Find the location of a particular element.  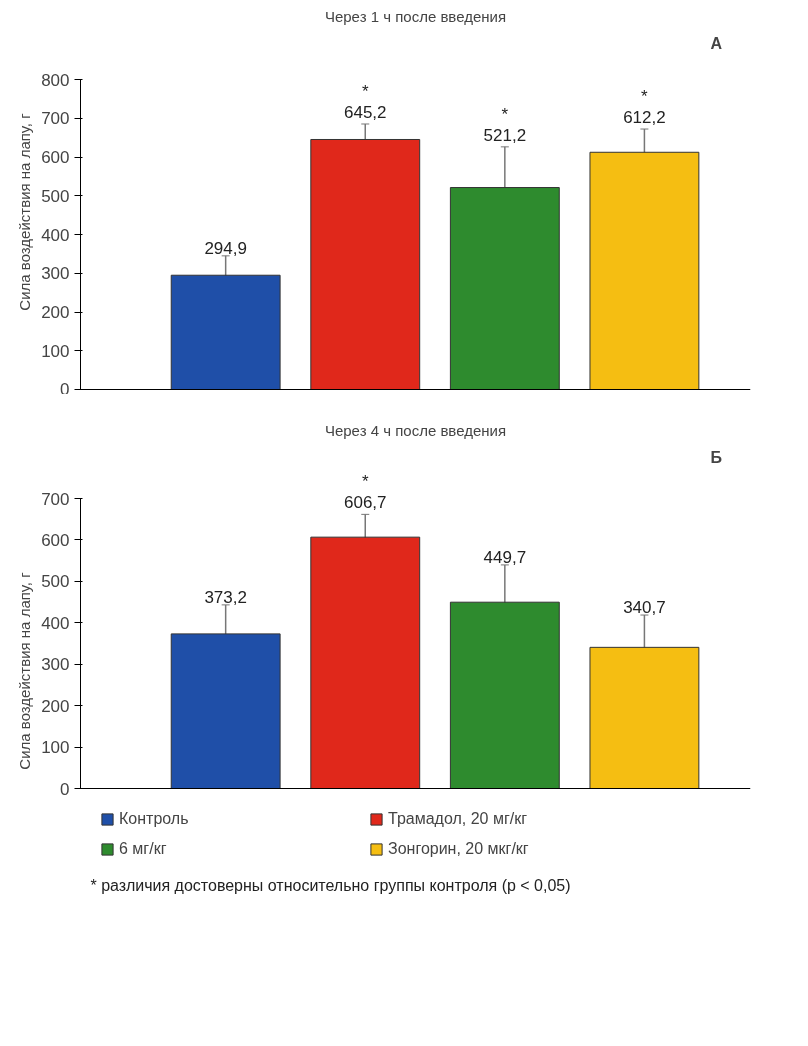

data-label: 340,7 is located at coordinates (644, 608).